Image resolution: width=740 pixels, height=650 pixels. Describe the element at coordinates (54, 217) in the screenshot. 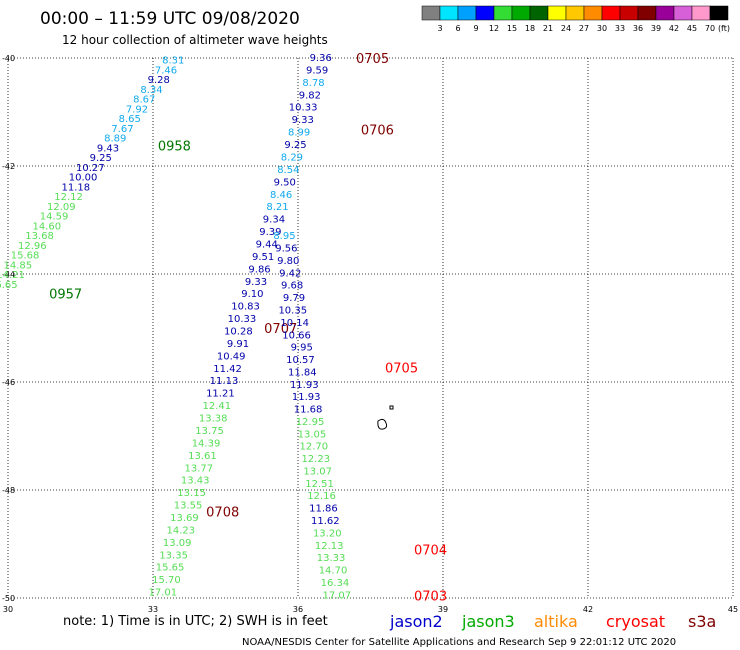

I see `swh-value: 14.59` at that location.